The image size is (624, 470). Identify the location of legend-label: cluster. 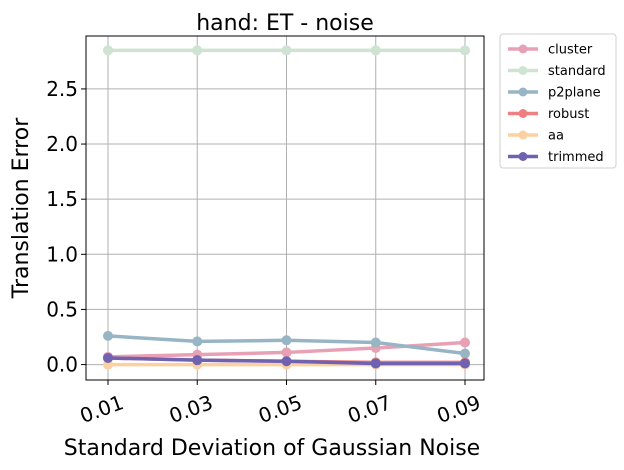
(570, 50).